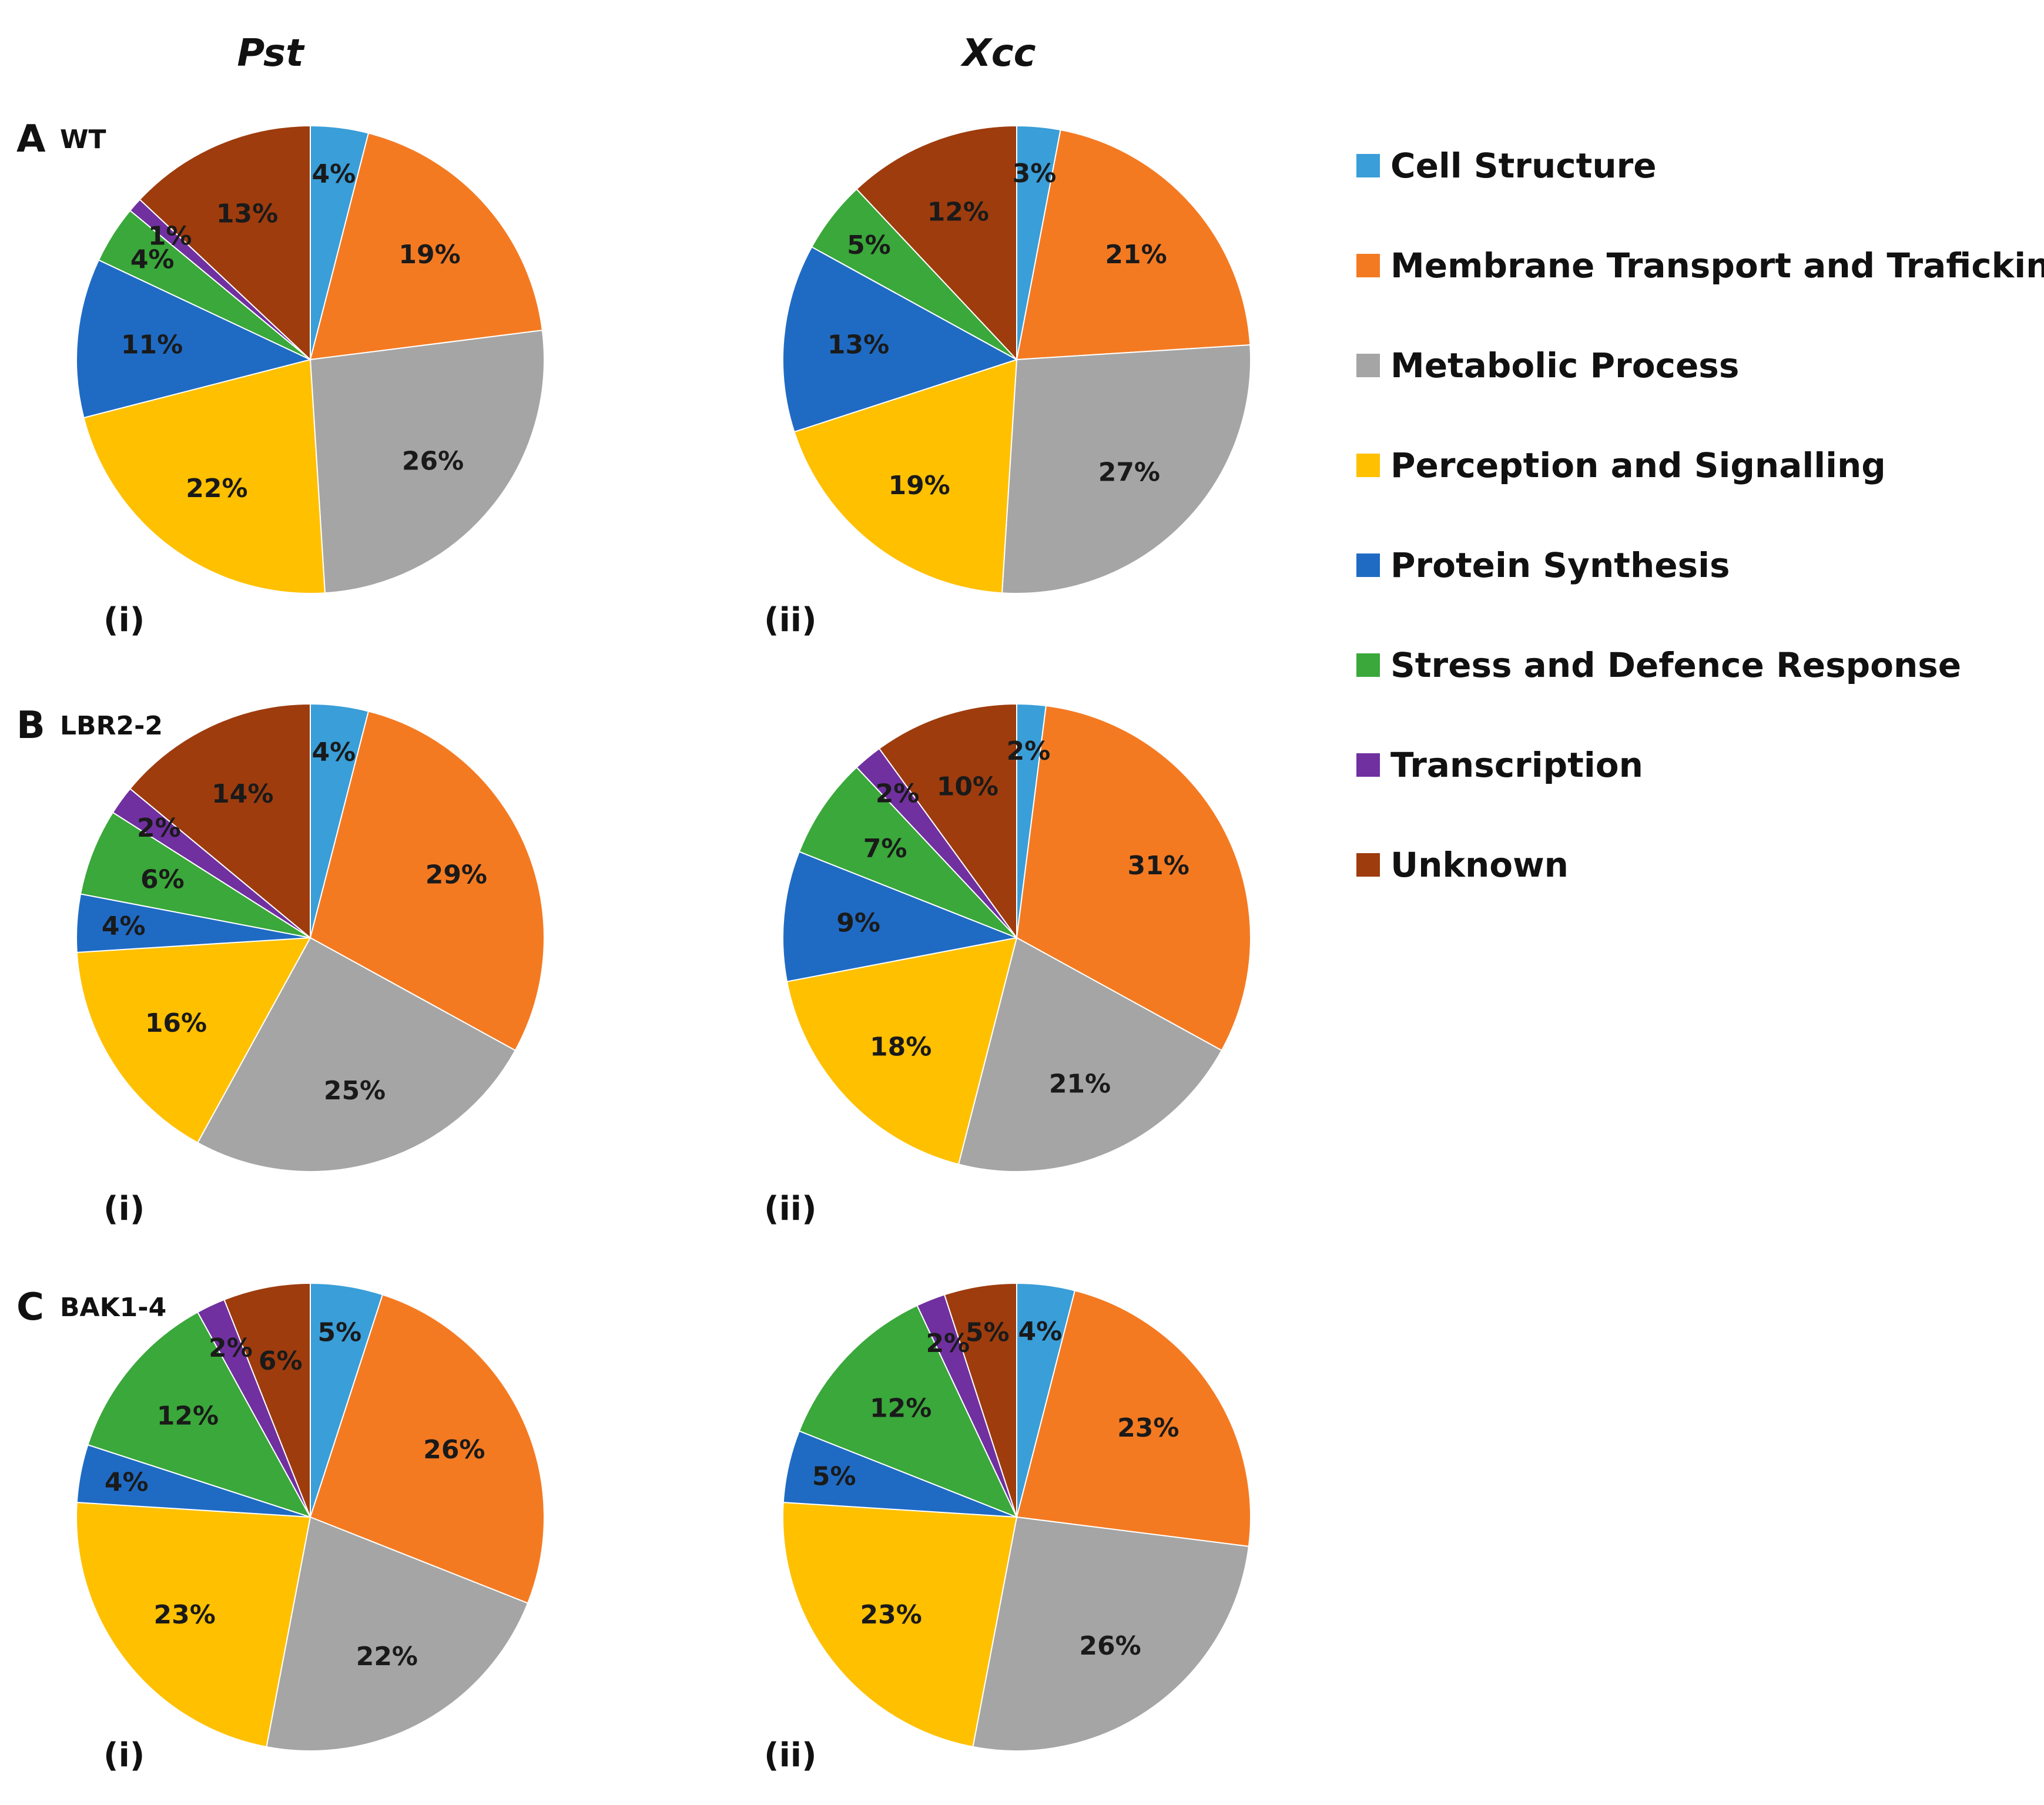 The image size is (2044, 1805). Describe the element at coordinates (162, 879) in the screenshot. I see `data-label-stress-defence: 6%` at that location.